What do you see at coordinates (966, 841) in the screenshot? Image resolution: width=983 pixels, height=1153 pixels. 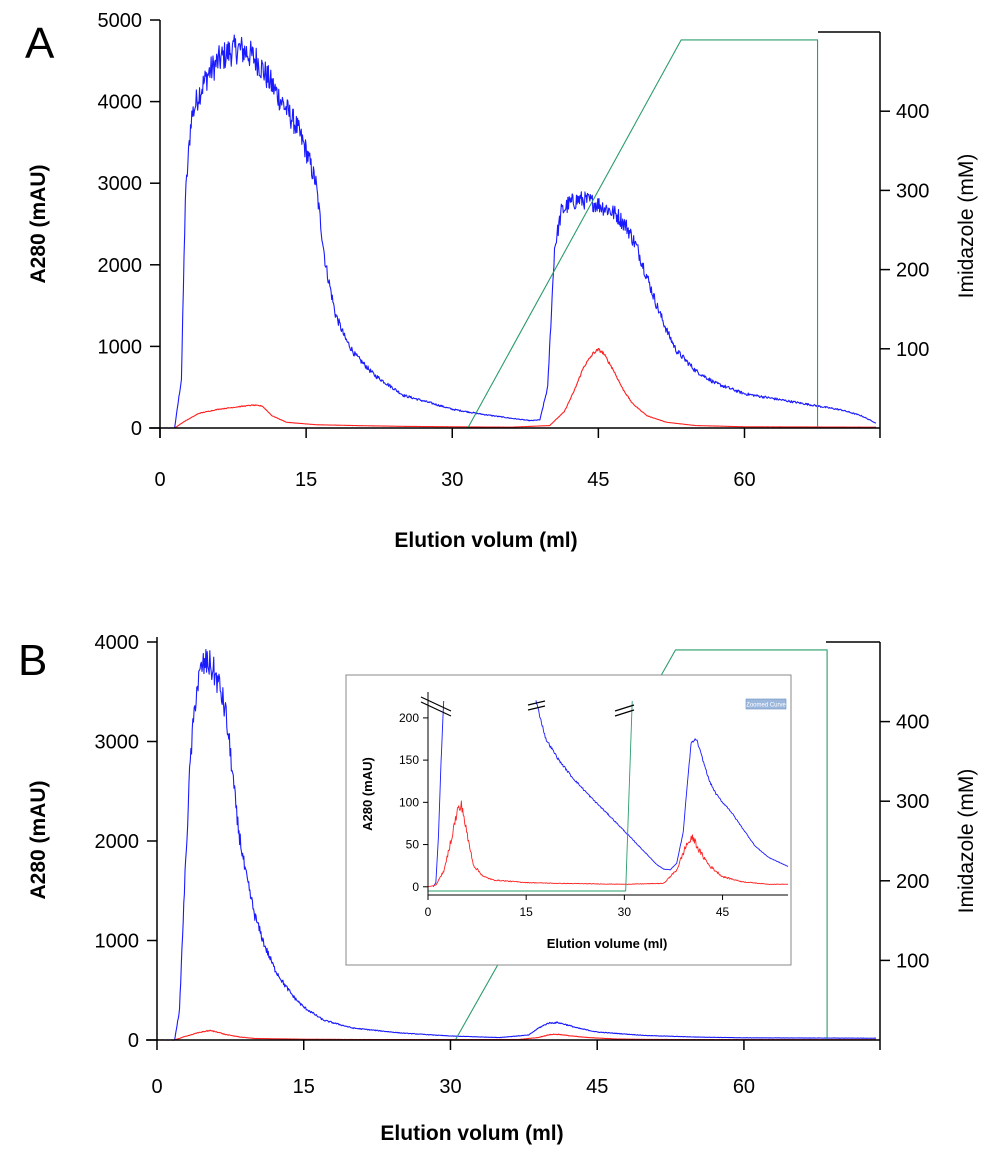 I see `panel-b-y2-axis-title: Imidazole (mM)` at bounding box center [966, 841].